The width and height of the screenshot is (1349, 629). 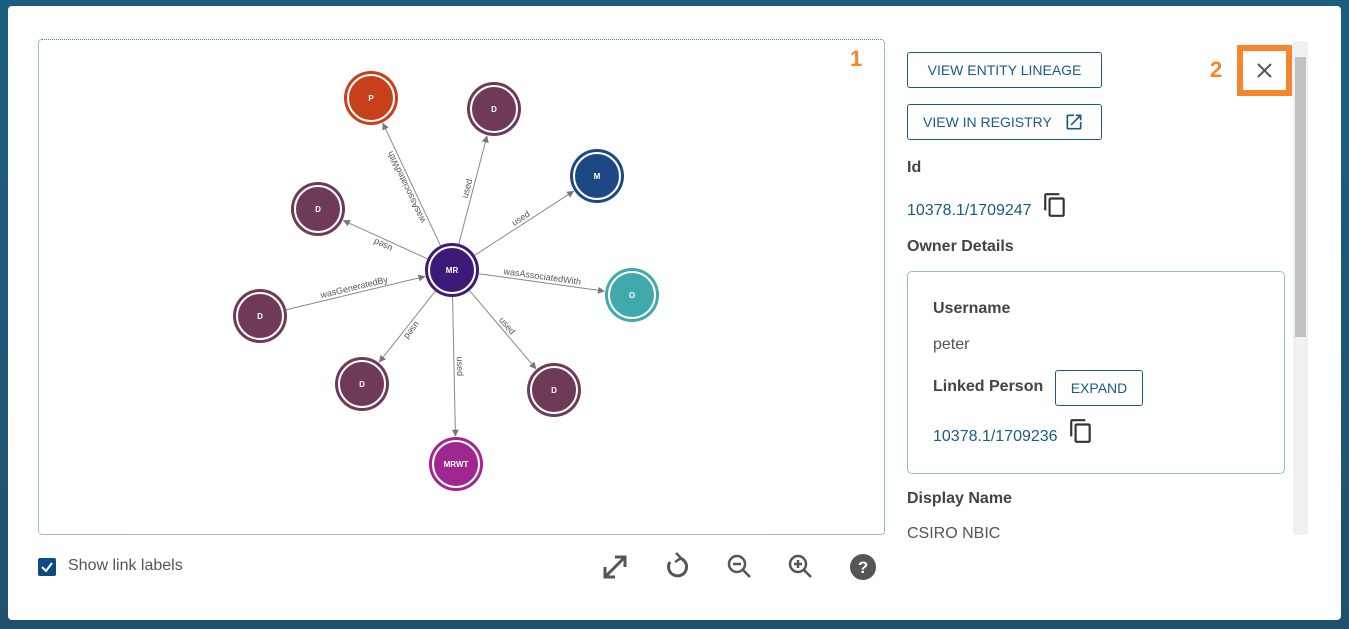 I want to click on display-name: CSIRO NBIC, so click(x=954, y=531).